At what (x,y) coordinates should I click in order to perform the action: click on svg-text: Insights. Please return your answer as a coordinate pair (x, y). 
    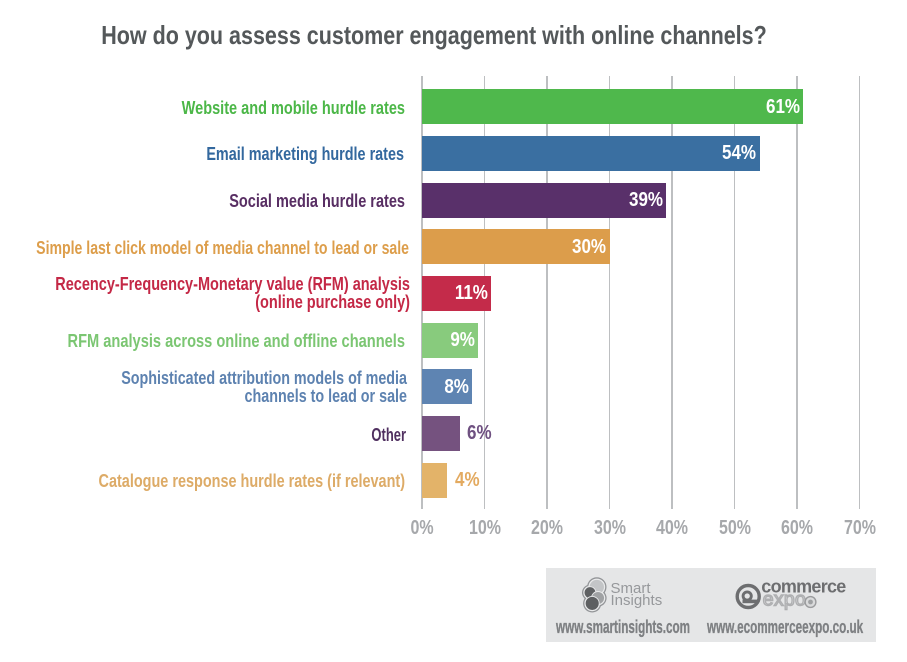
    Looking at the image, I should click on (637, 600).